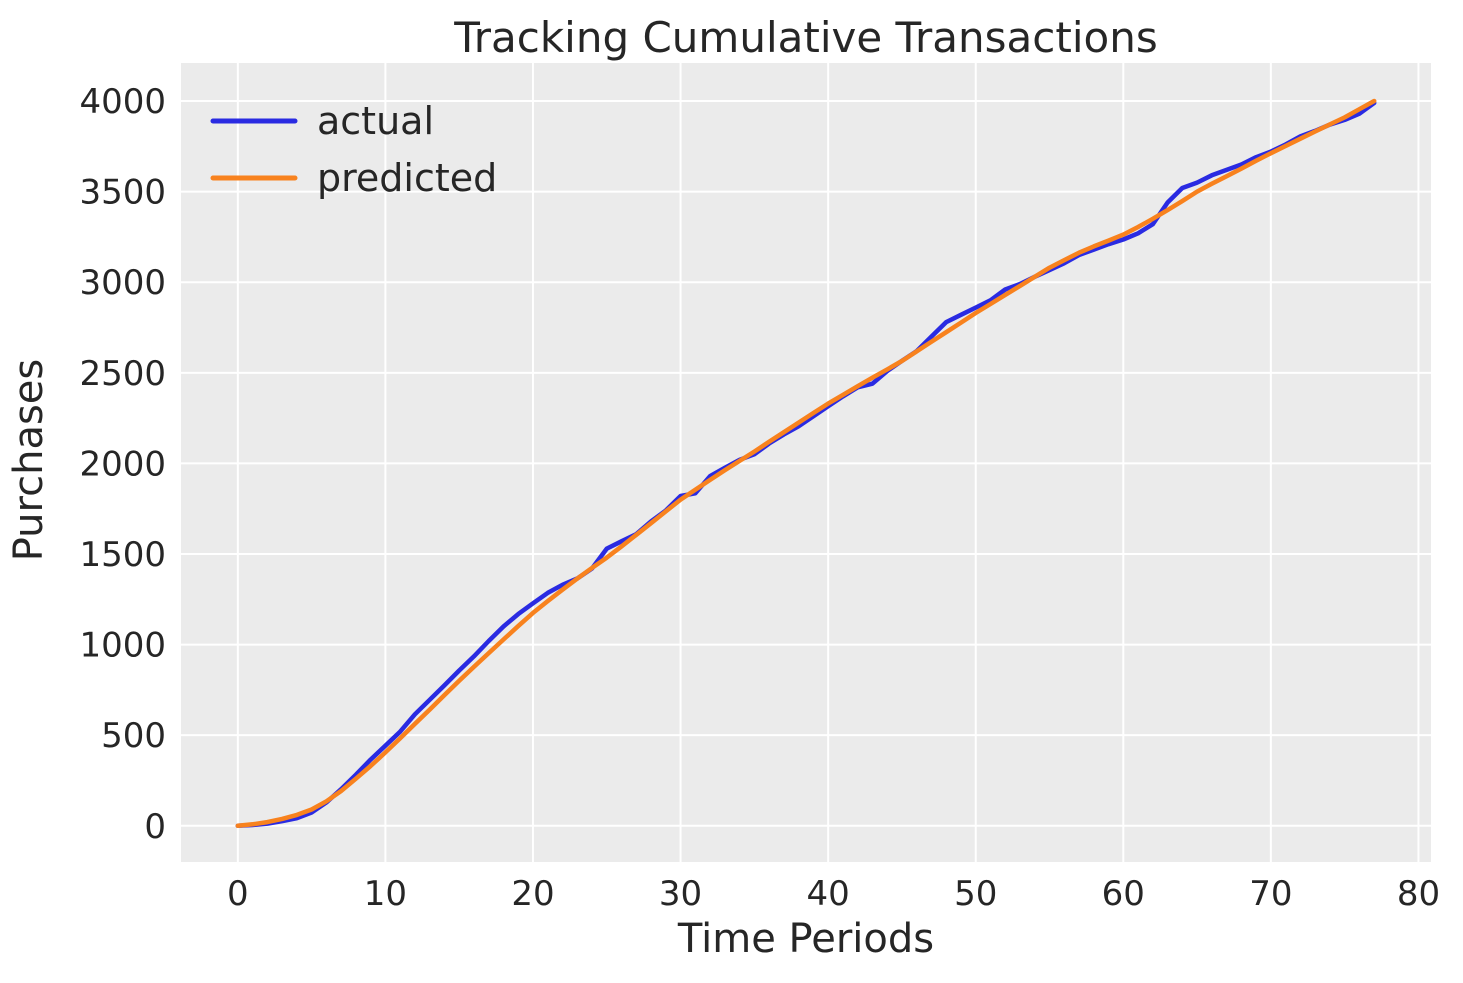 The width and height of the screenshot is (1463, 983). I want to click on x-axis-label: Time Periods, so click(805, 939).